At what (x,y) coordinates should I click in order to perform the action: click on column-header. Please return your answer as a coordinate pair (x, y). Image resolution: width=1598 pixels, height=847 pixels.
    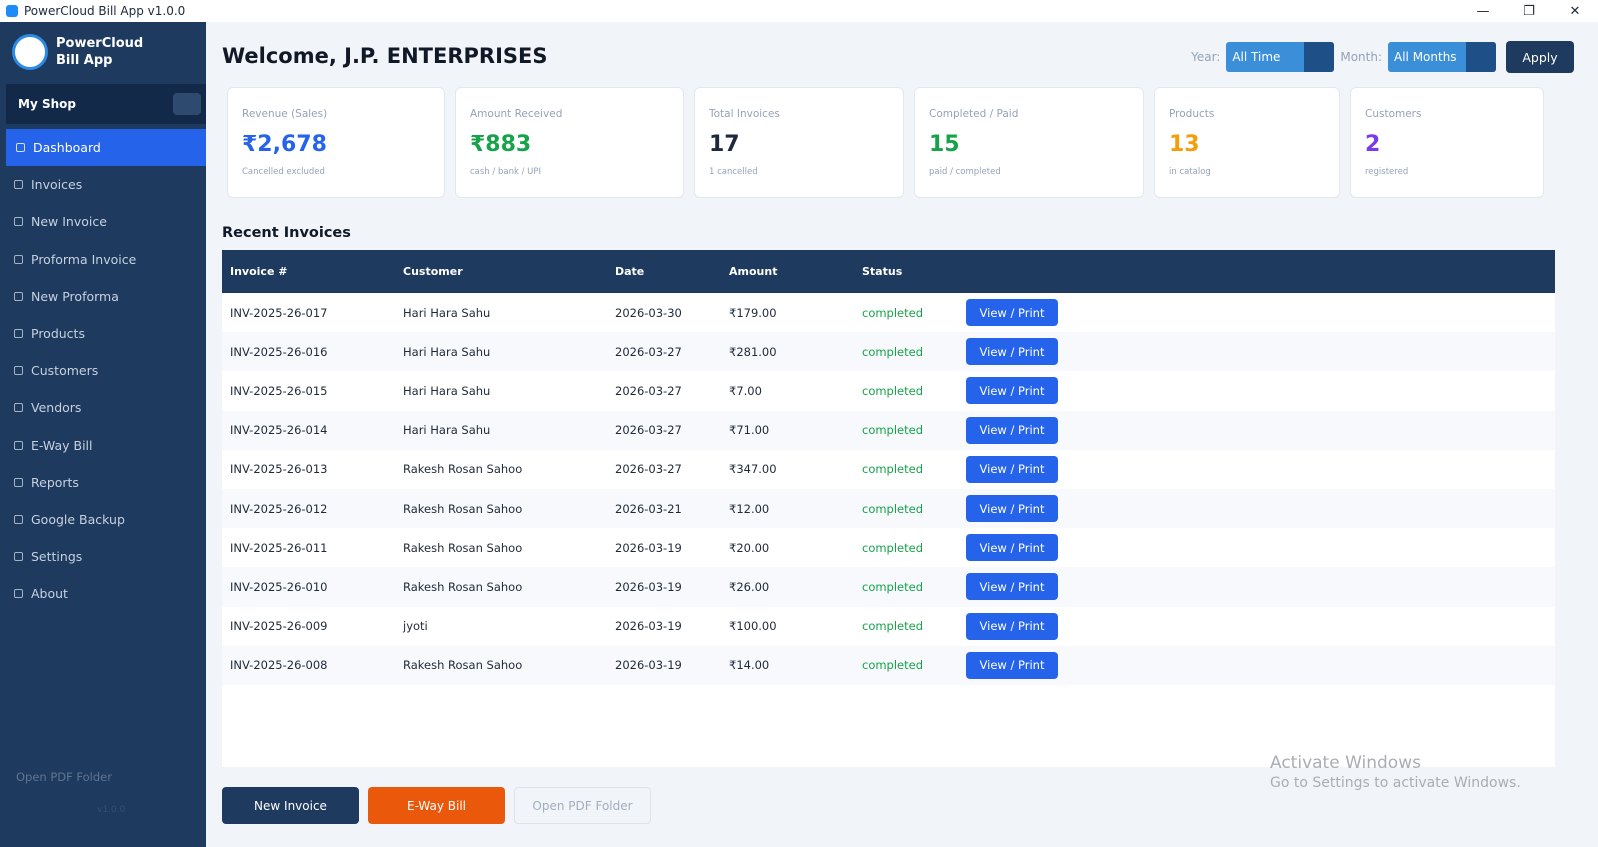
    Looking at the image, I should click on (1256, 271).